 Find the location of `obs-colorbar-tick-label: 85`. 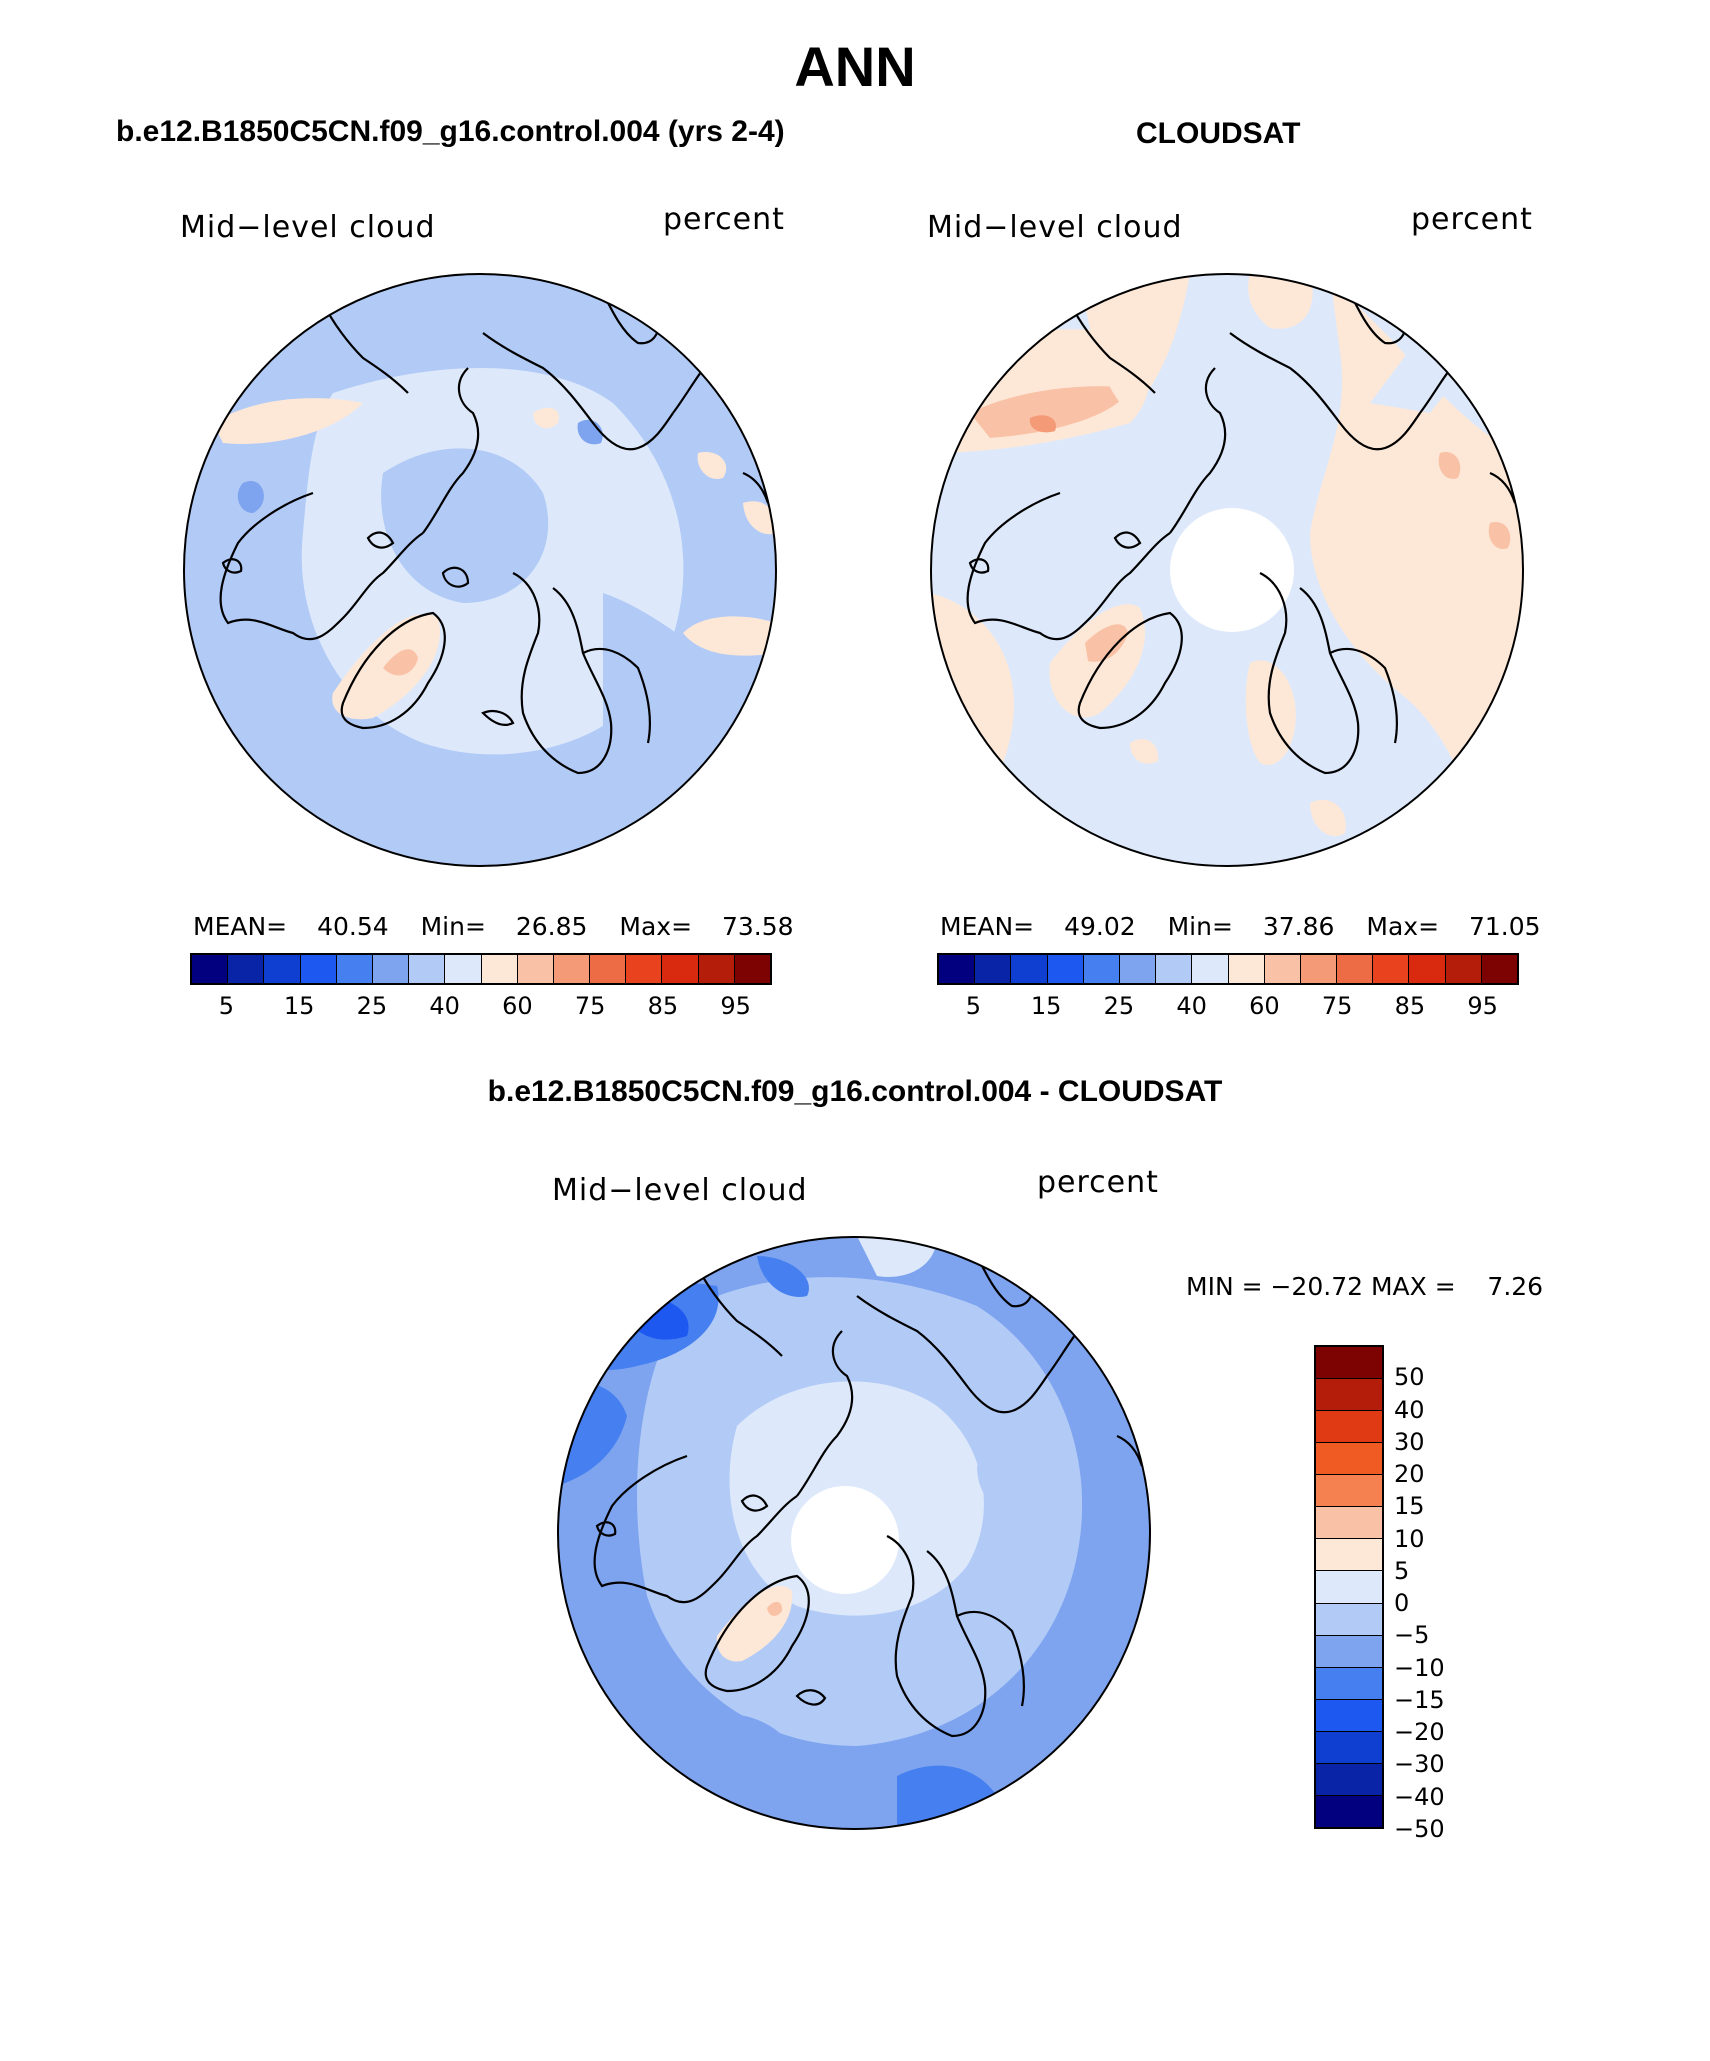

obs-colorbar-tick-label: 85 is located at coordinates (1410, 1006).